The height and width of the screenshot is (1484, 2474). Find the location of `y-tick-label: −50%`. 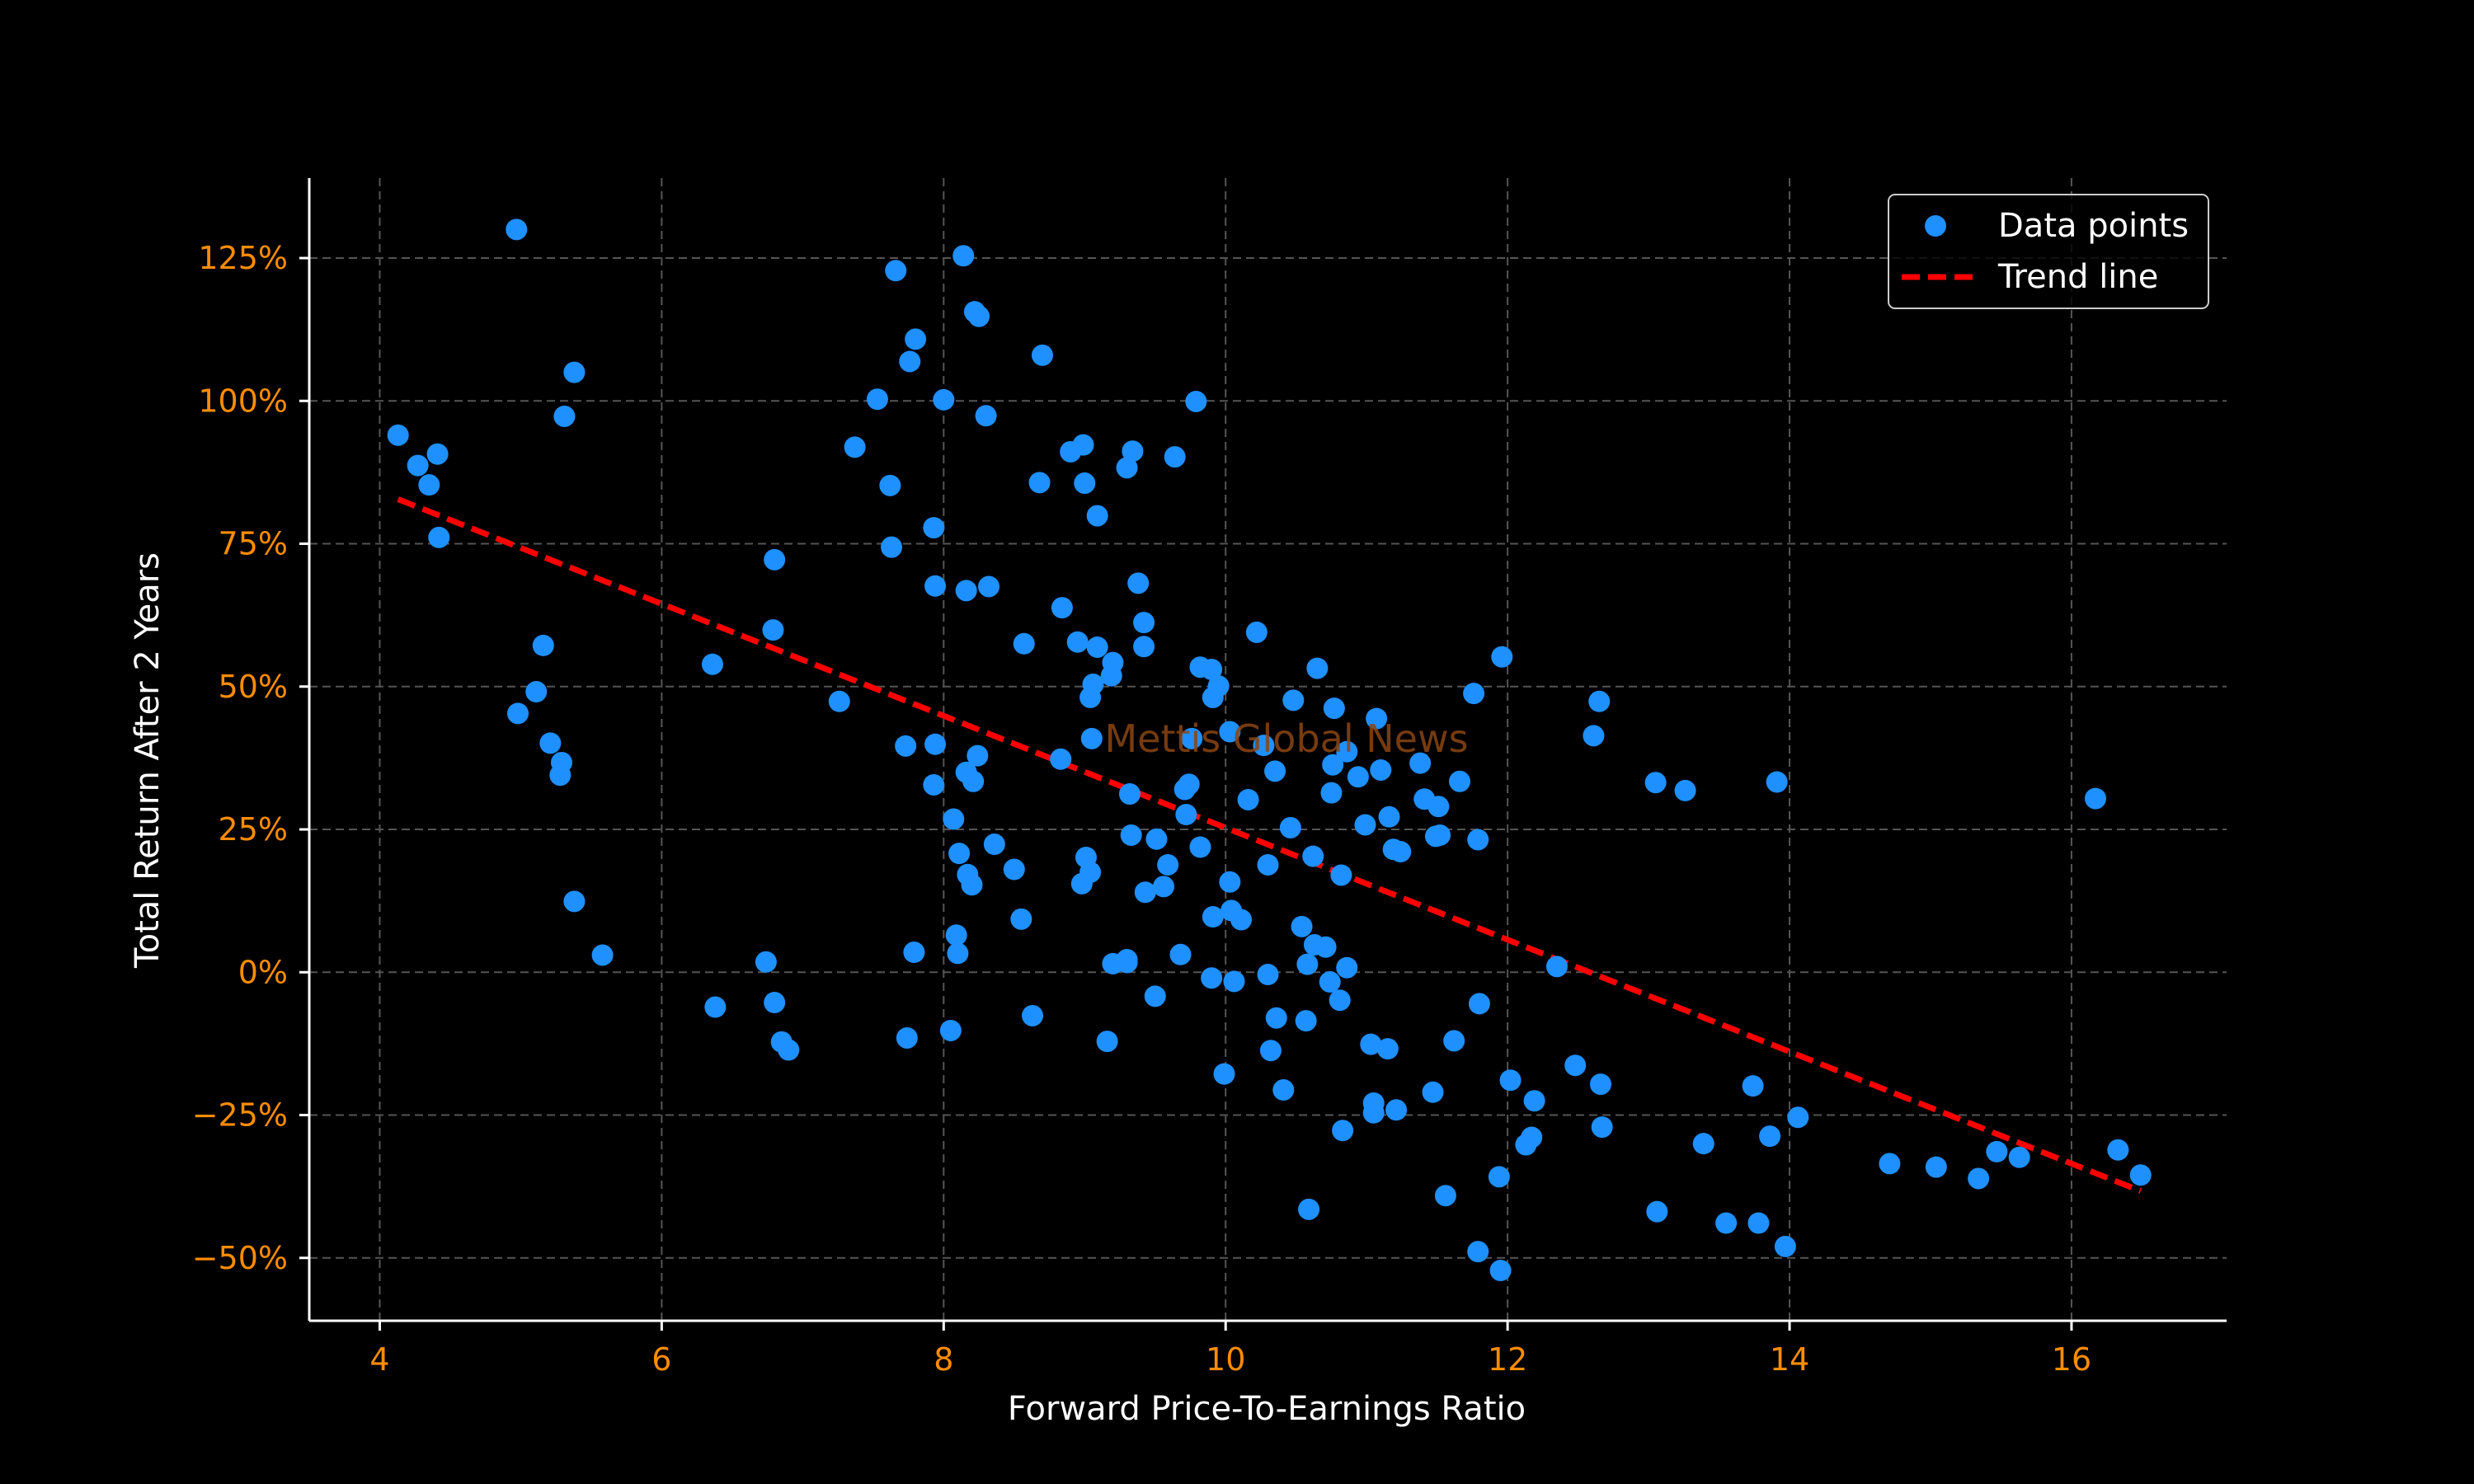

y-tick-label: −50% is located at coordinates (240, 1258).